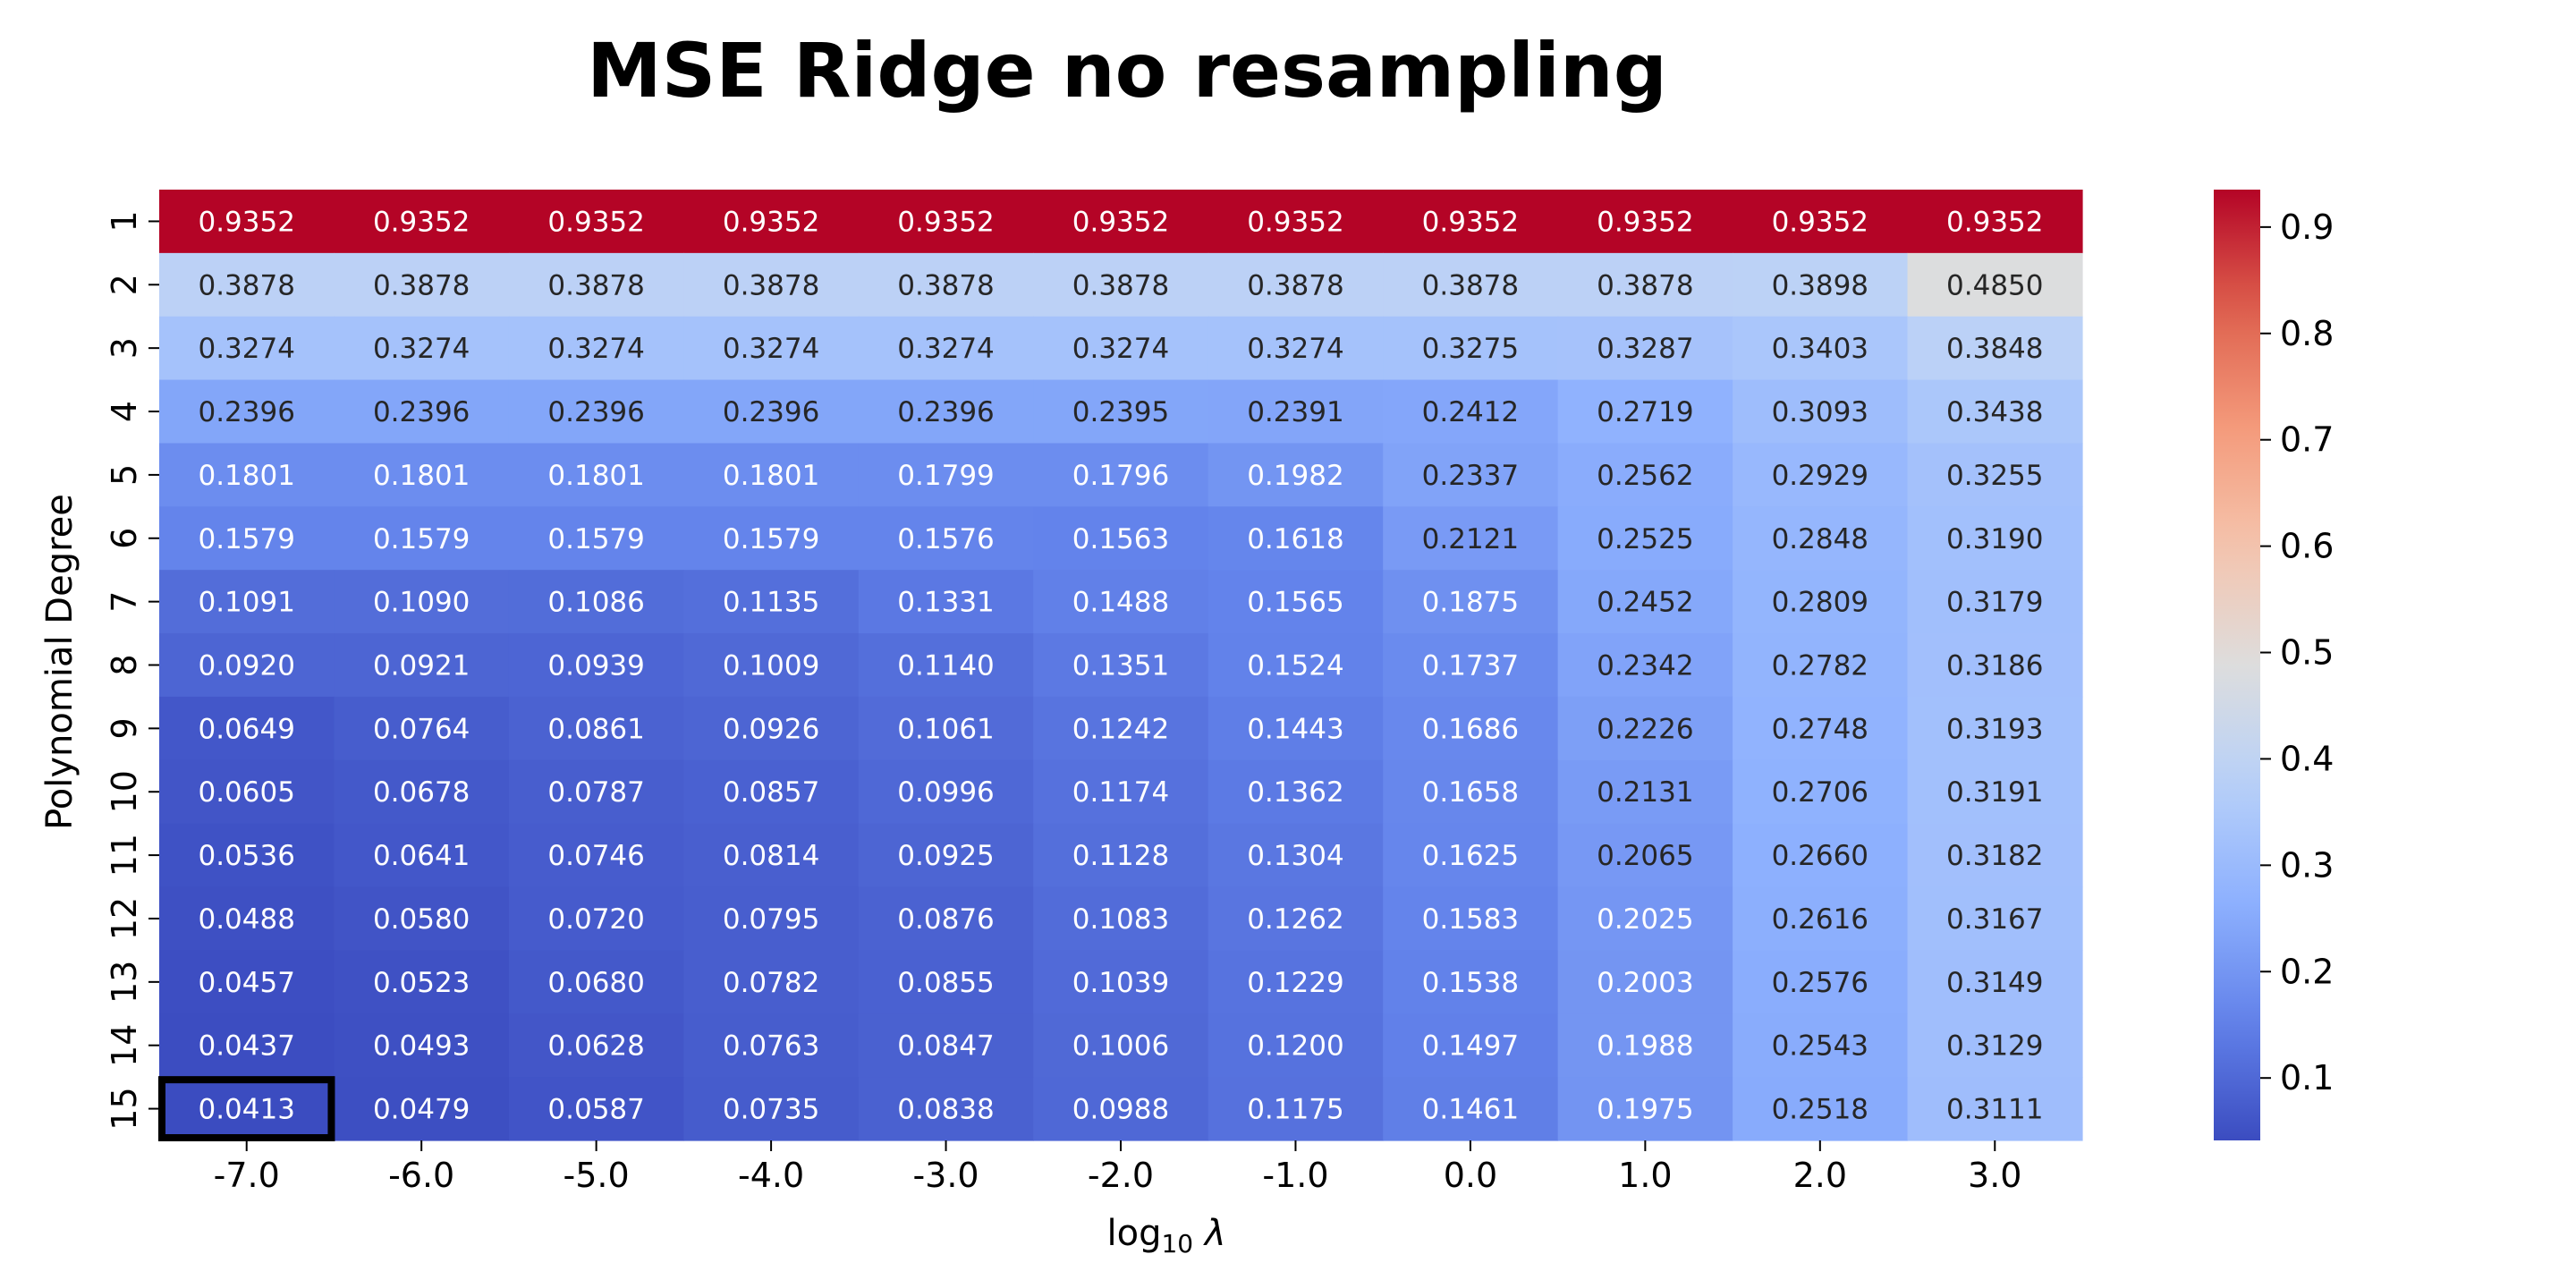  Describe the element at coordinates (59, 662) in the screenshot. I see `y-axis-label: Polynomial Degree` at that location.